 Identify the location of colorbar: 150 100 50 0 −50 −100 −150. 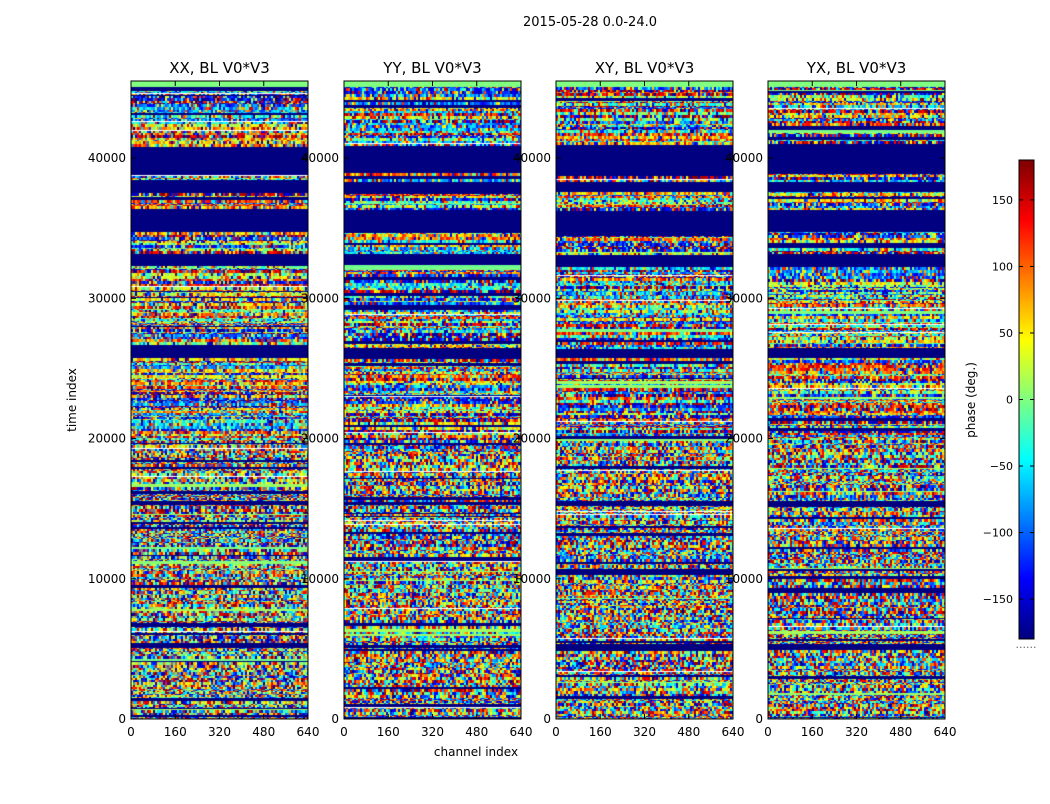
(1009, 399).